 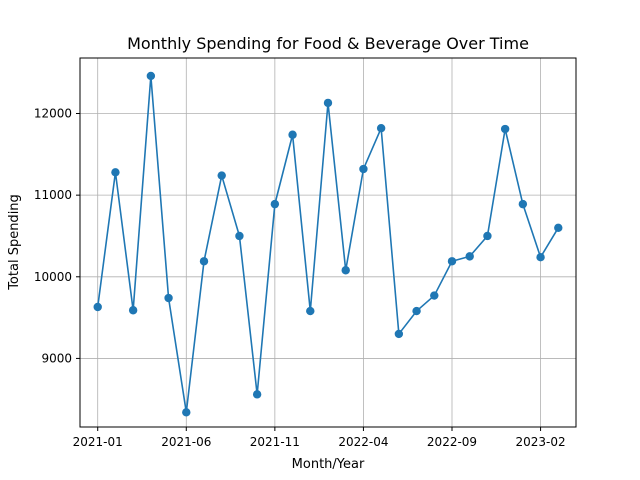 What do you see at coordinates (363, 442) in the screenshot?
I see `x-tick-label: 2022-04` at bounding box center [363, 442].